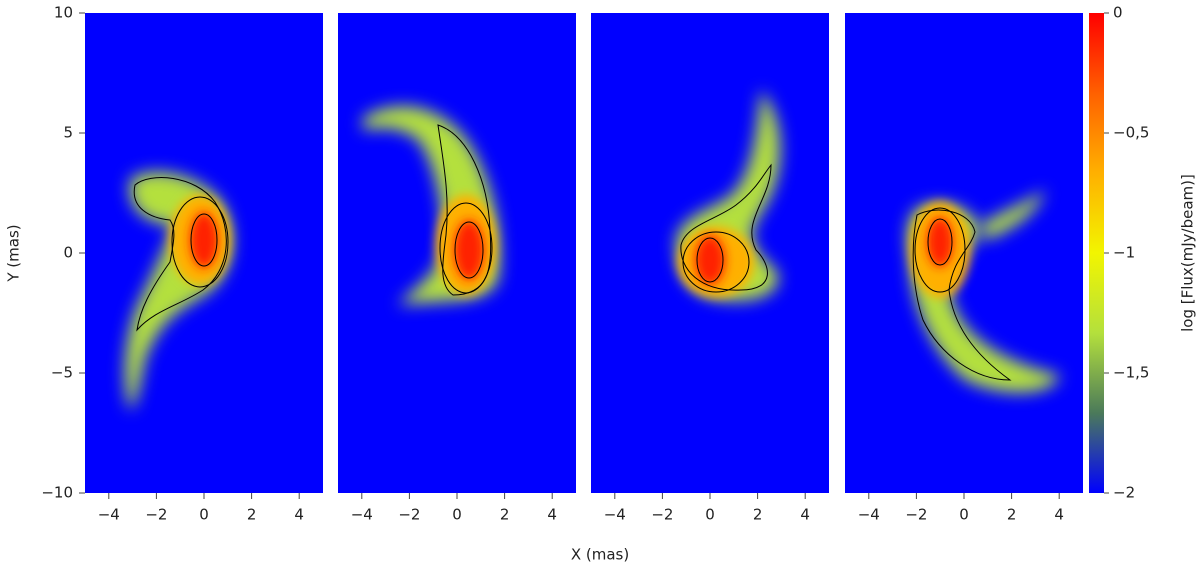 The image size is (1200, 578). What do you see at coordinates (1188, 253) in the screenshot?
I see `colorbar-label: log [Flux(mJy/beam)]` at bounding box center [1188, 253].